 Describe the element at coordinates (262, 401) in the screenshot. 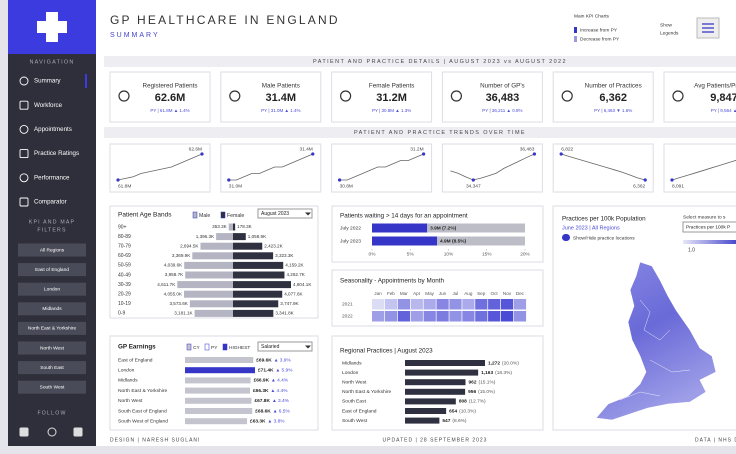

I see `value-label: £67.8K` at that location.